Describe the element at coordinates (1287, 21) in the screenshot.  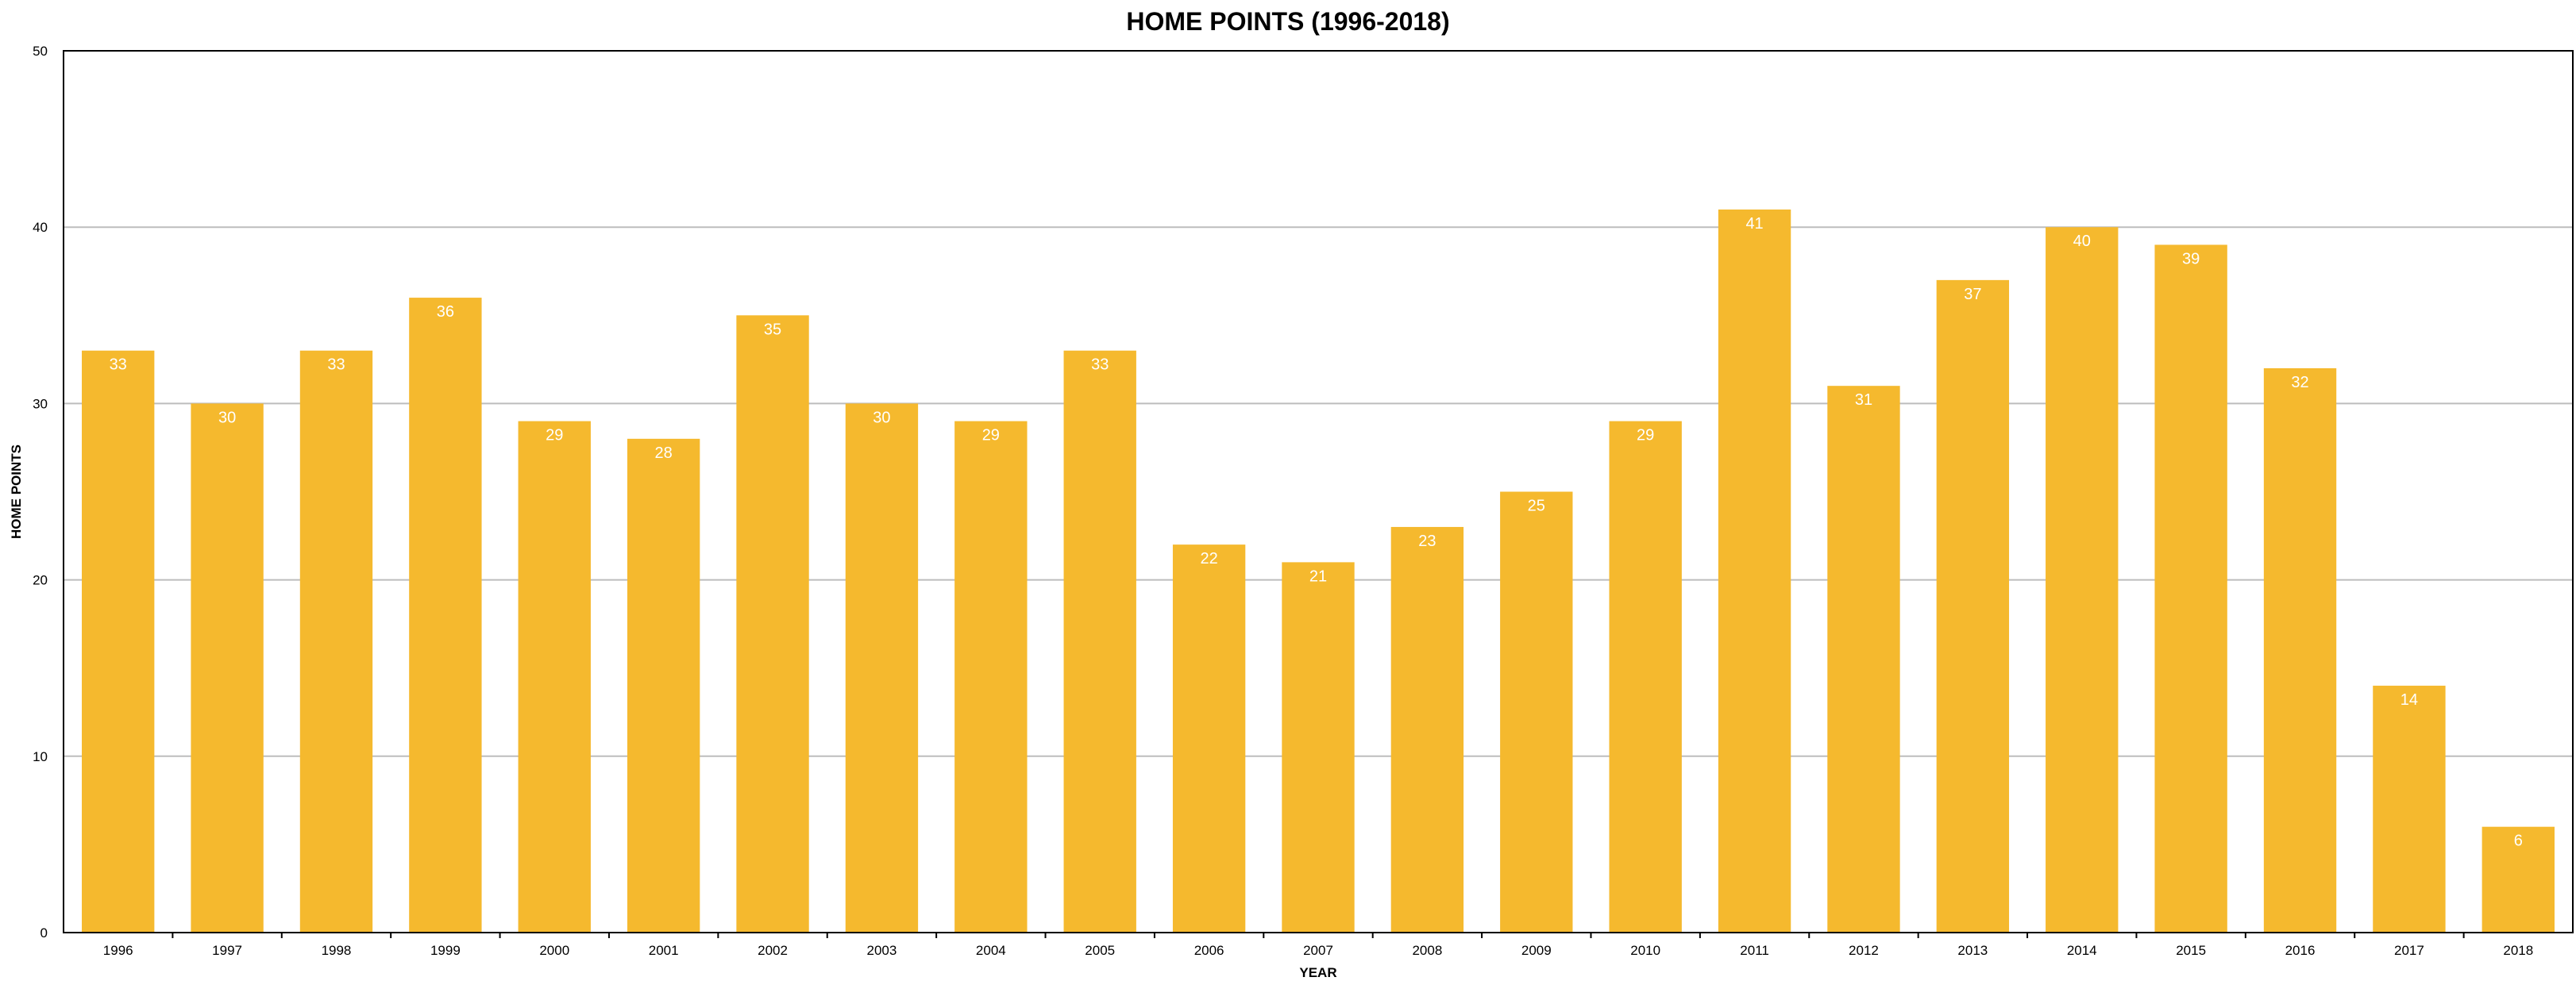
I see `chart-title: HOME POINTS (1996-2018)` at that location.